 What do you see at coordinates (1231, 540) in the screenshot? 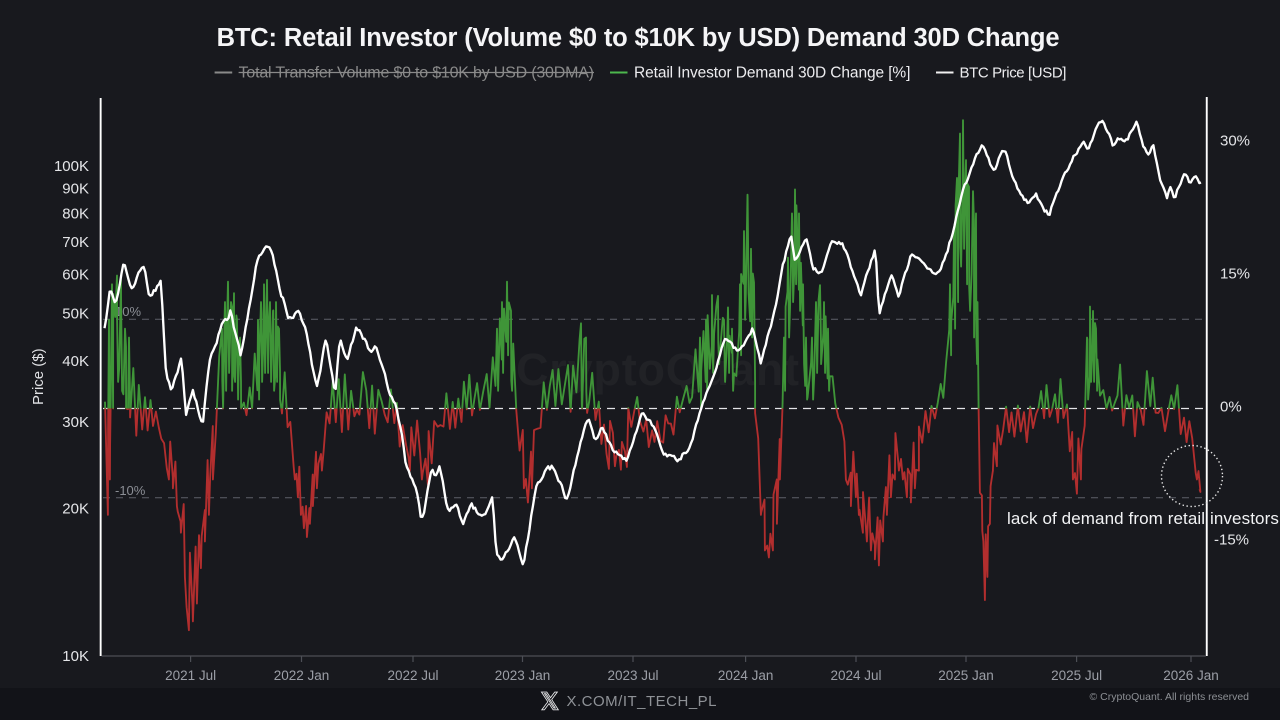
I see `svg-text: -15%` at bounding box center [1231, 540].